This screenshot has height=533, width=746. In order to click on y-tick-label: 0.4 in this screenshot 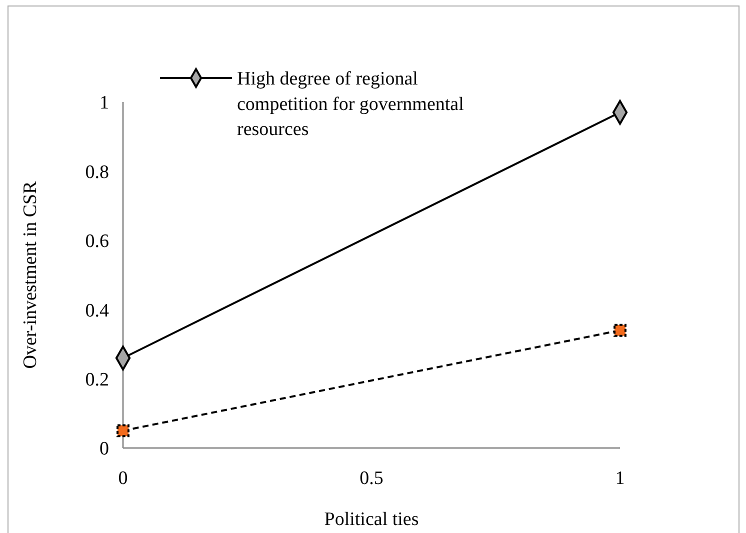, I will do `click(97, 311)`.